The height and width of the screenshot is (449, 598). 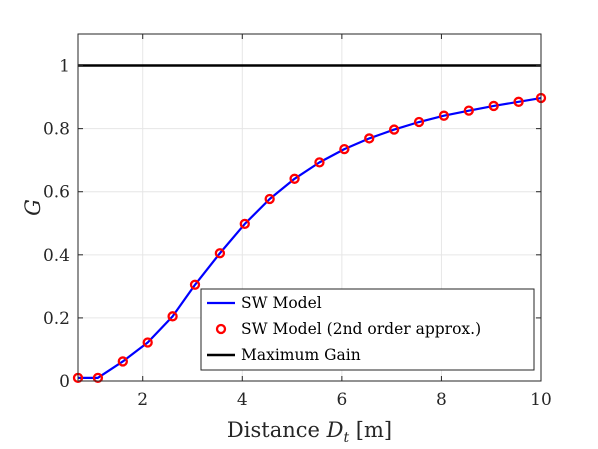 What do you see at coordinates (64, 67) in the screenshot?
I see `y-tick-label: 1` at bounding box center [64, 67].